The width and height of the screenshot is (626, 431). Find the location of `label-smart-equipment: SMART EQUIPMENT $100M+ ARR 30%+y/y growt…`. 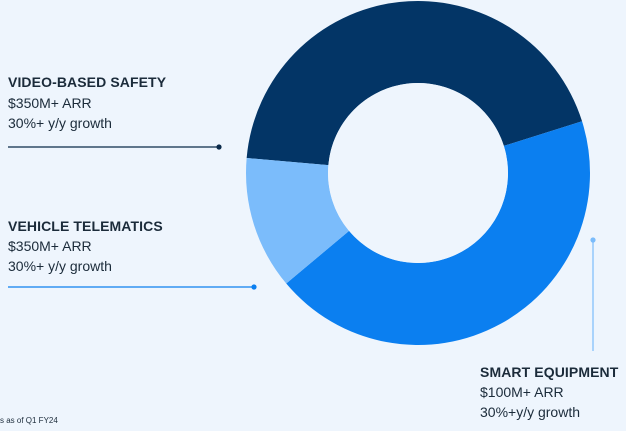

label-smart-equipment: SMART EQUIPMENT $100M+ ARR 30%+y/y growt… is located at coordinates (549, 393).